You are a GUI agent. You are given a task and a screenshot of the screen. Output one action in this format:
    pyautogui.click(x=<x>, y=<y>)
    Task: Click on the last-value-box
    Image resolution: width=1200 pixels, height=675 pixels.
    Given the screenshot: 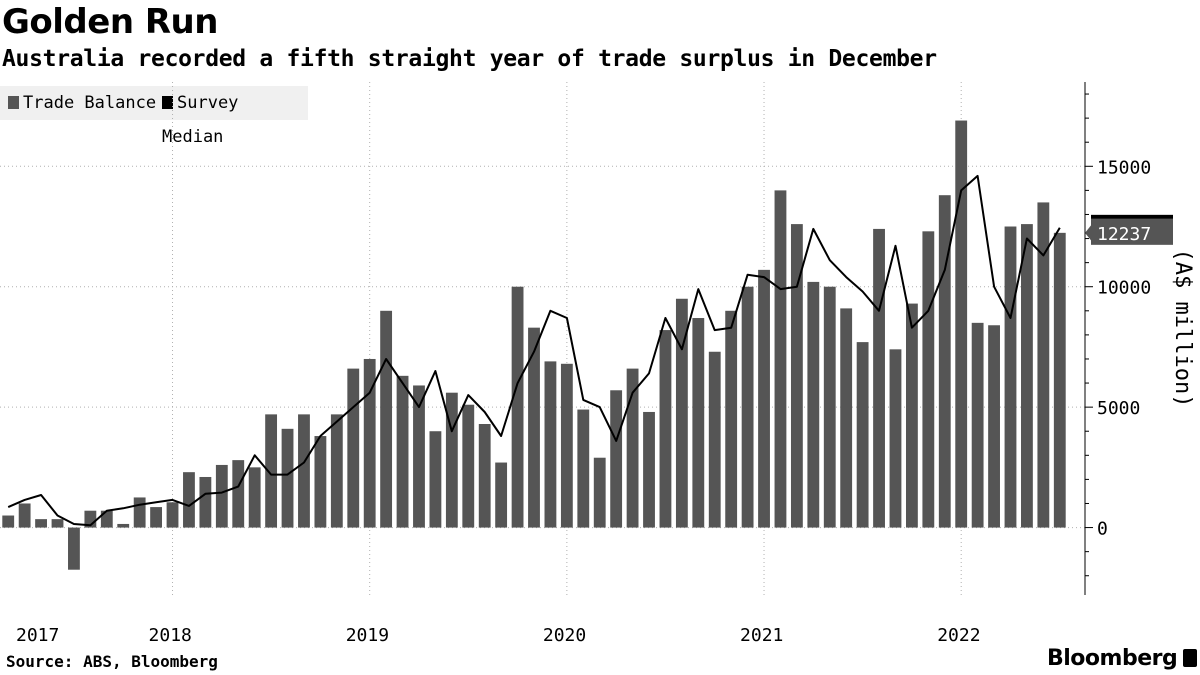 What is the action you would take?
    pyautogui.click(x=1132, y=231)
    